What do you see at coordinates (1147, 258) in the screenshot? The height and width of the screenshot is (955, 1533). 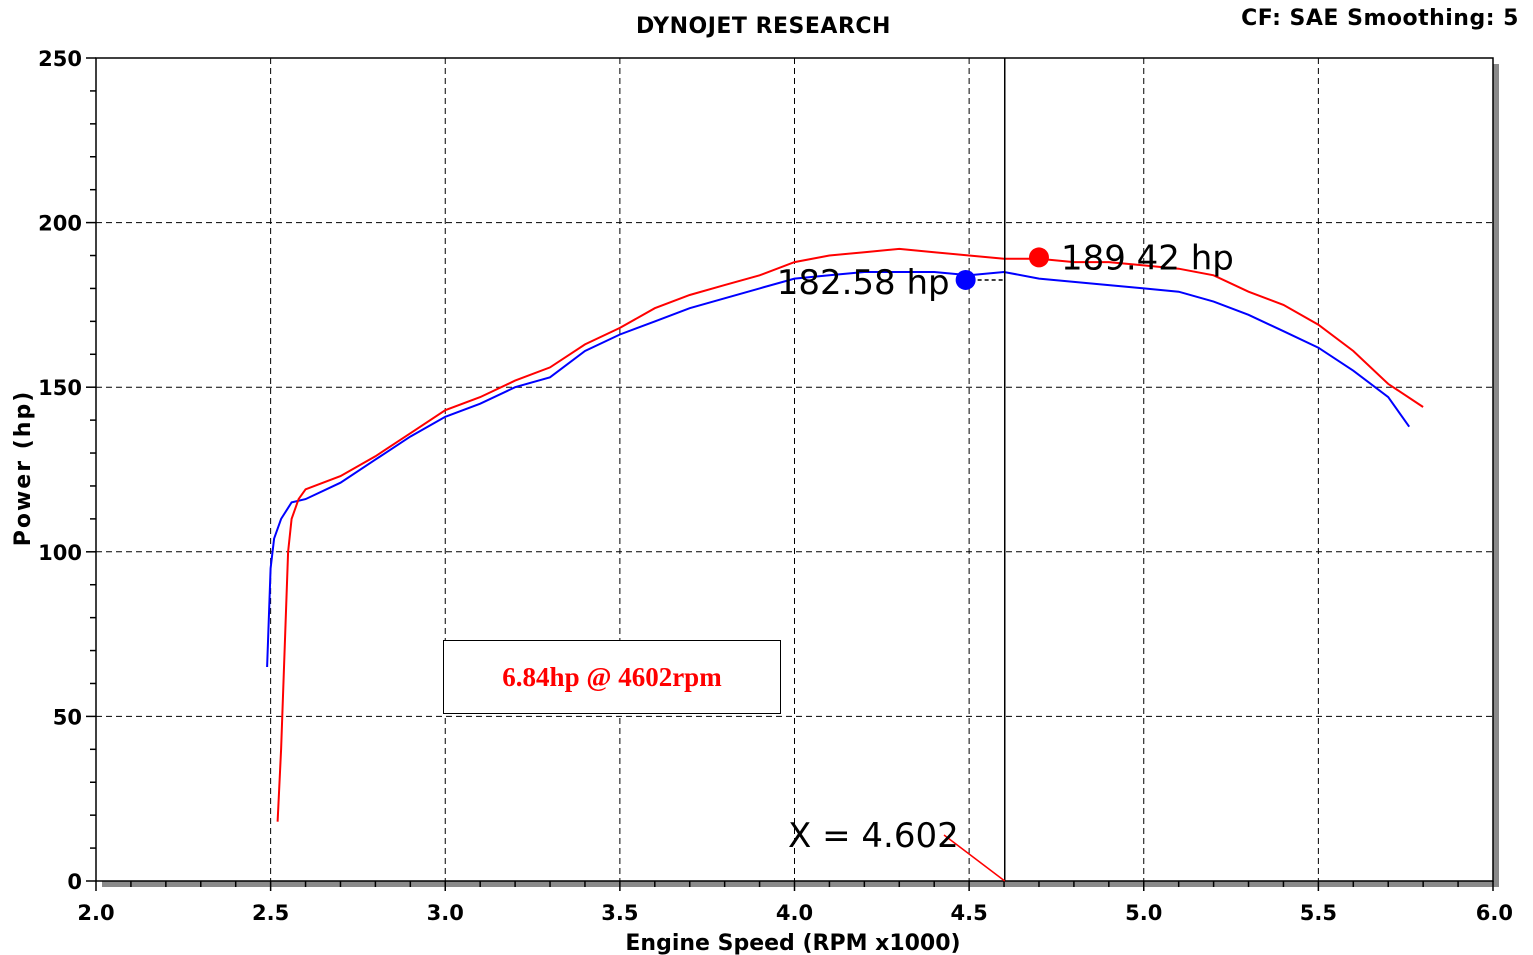 I see `peak-label-2: 189.42 hp` at bounding box center [1147, 258].